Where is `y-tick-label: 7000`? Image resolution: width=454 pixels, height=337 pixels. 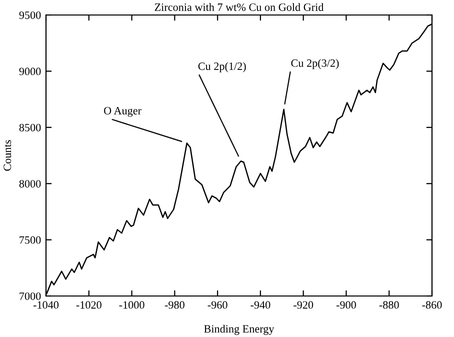 y-tick-label: 7000 is located at coordinates (30, 296).